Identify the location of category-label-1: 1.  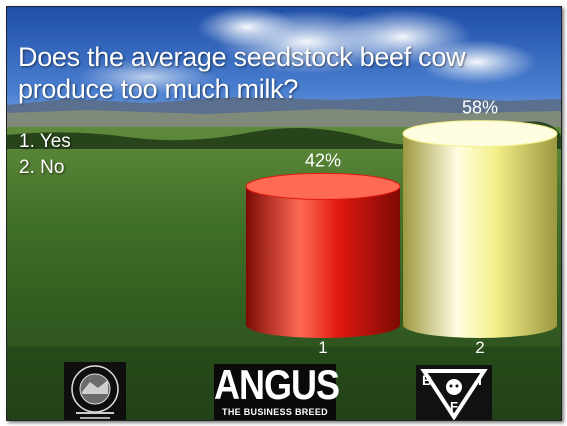
(322, 347).